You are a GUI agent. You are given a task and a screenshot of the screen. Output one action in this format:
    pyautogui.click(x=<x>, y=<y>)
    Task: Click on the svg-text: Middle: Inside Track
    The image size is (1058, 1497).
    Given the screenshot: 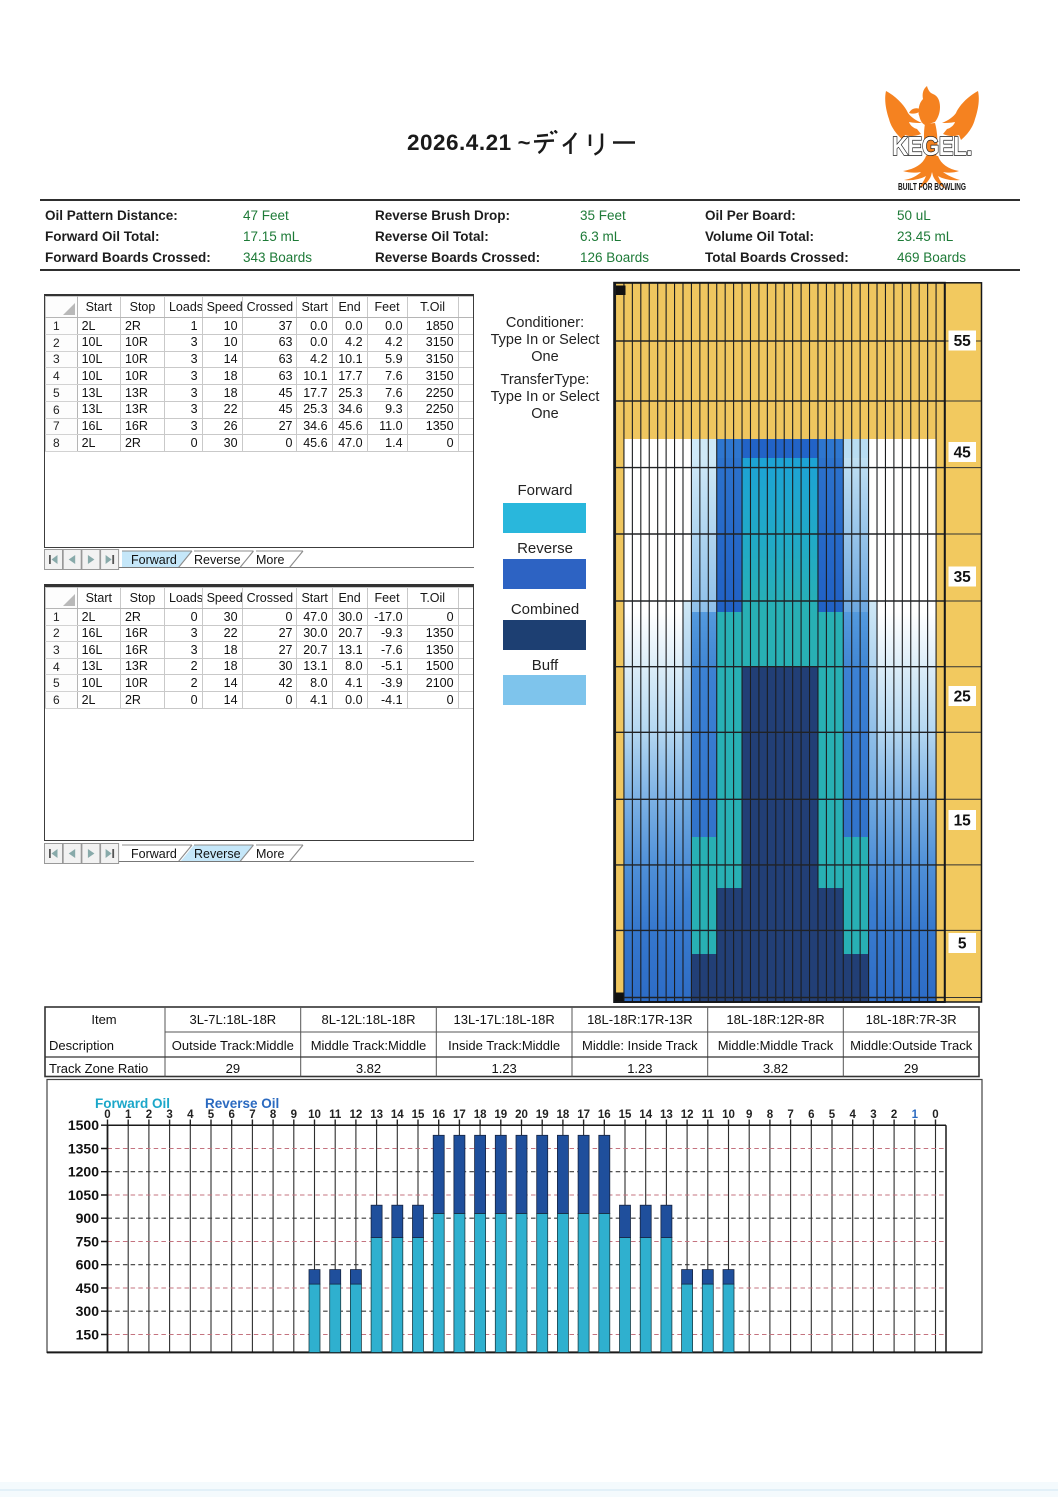 What is the action you would take?
    pyautogui.click(x=640, y=1045)
    